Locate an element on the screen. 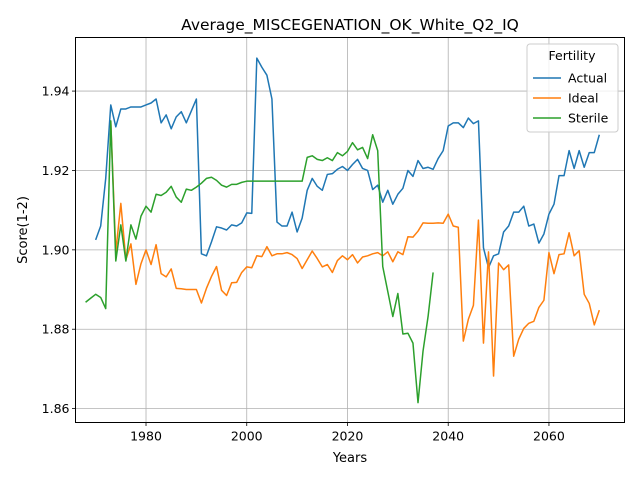  legend-label-sterile: Sterile is located at coordinates (588, 118).